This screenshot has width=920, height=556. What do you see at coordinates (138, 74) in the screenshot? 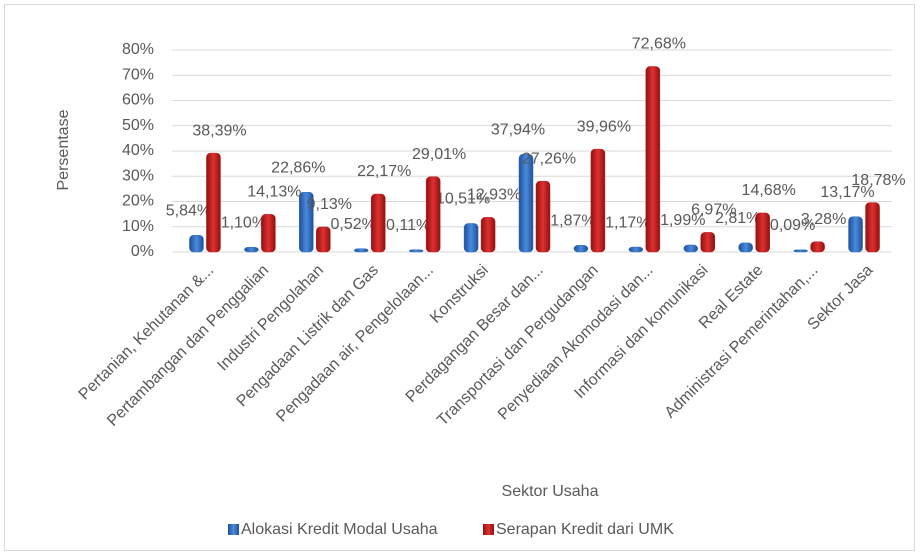
I see `y-tick-label: 70%` at bounding box center [138, 74].